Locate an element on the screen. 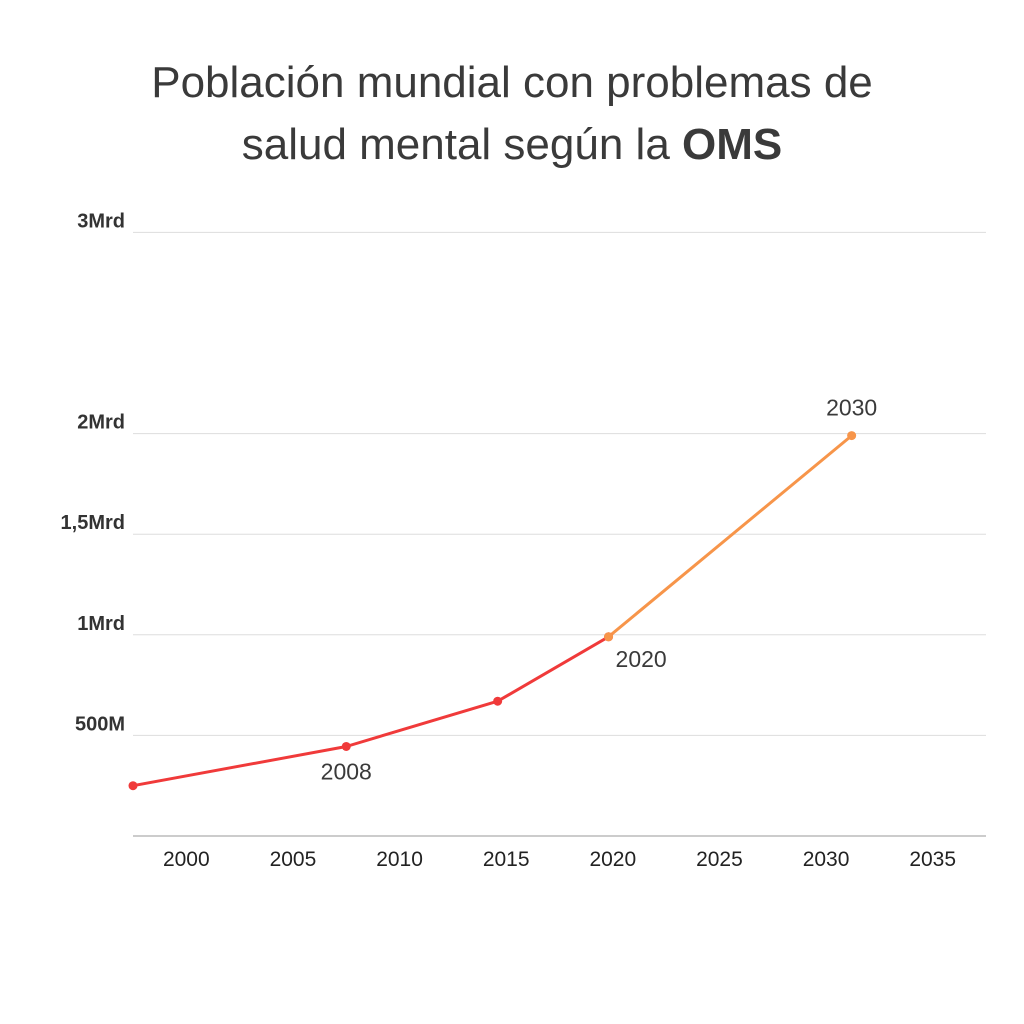  y-tick-label-1: 1Mrd is located at coordinates (101, 624).